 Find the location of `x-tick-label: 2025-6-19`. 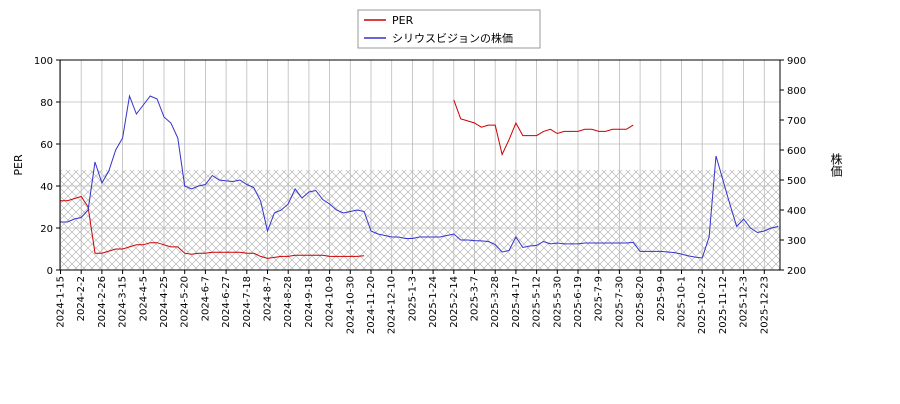

x-tick-label: 2025-6-19 is located at coordinates (578, 302).